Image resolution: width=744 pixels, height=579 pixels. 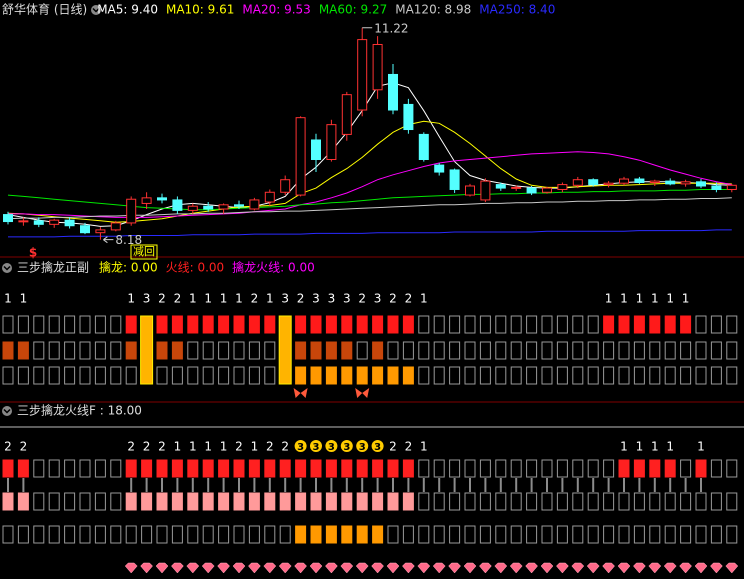 What do you see at coordinates (353, 10) in the screenshot?
I see `legend-entry: MA60: 9.27` at bounding box center [353, 10].